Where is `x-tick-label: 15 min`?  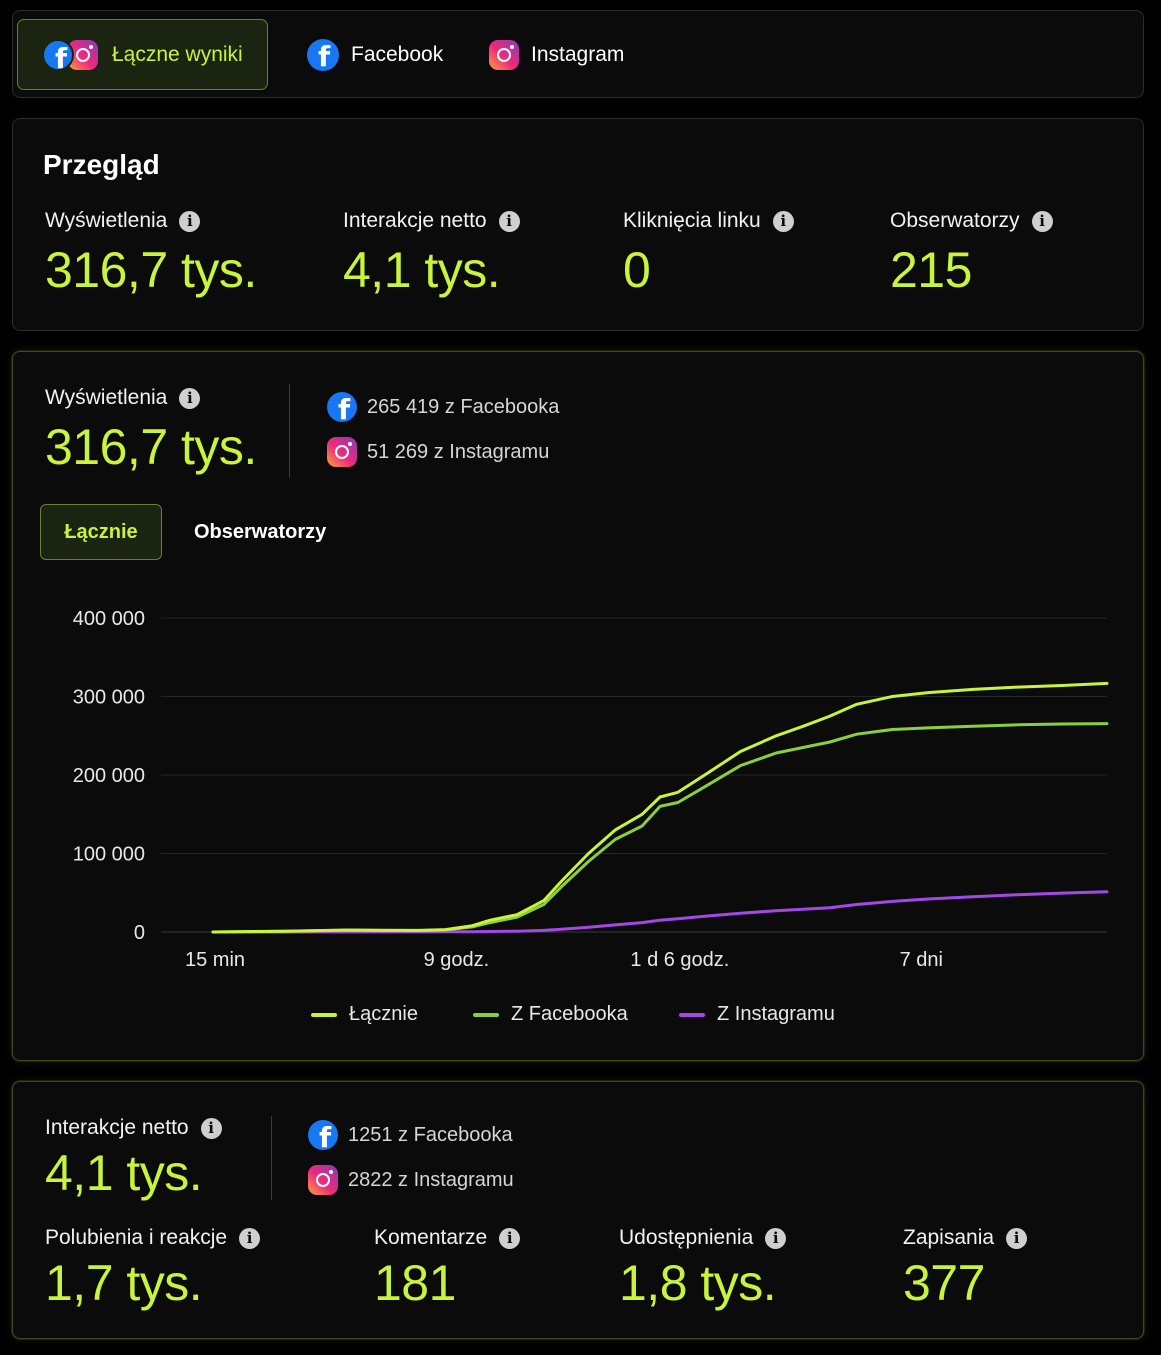 x-tick-label: 15 min is located at coordinates (215, 960).